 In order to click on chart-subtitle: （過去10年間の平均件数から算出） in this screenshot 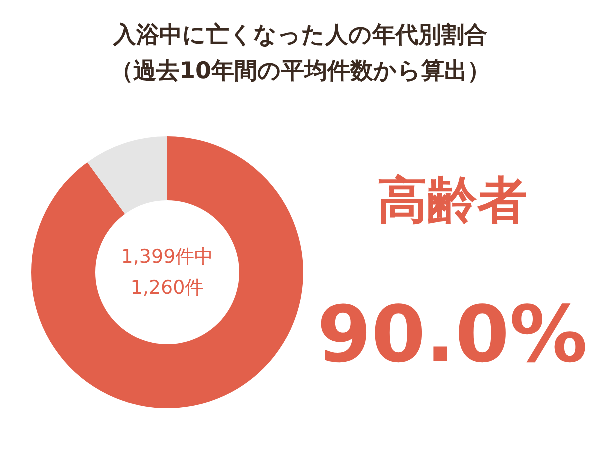, I will do `click(300, 71)`.